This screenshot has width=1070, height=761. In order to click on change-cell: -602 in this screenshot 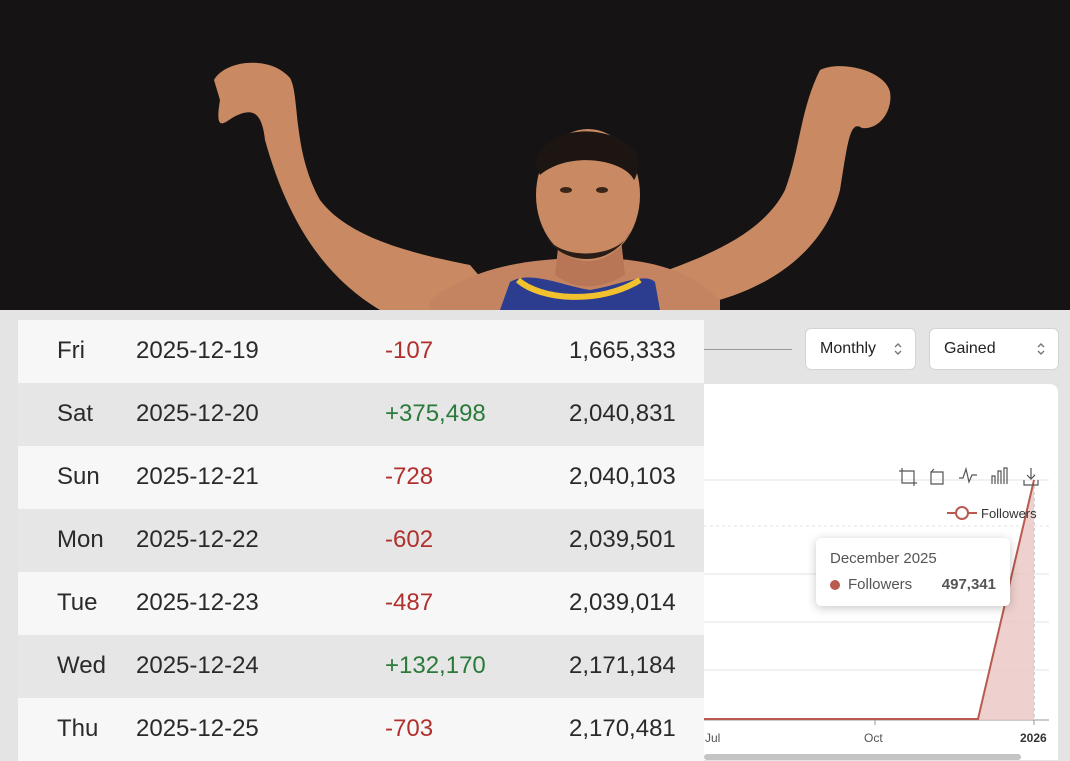, I will do `click(409, 539)`.